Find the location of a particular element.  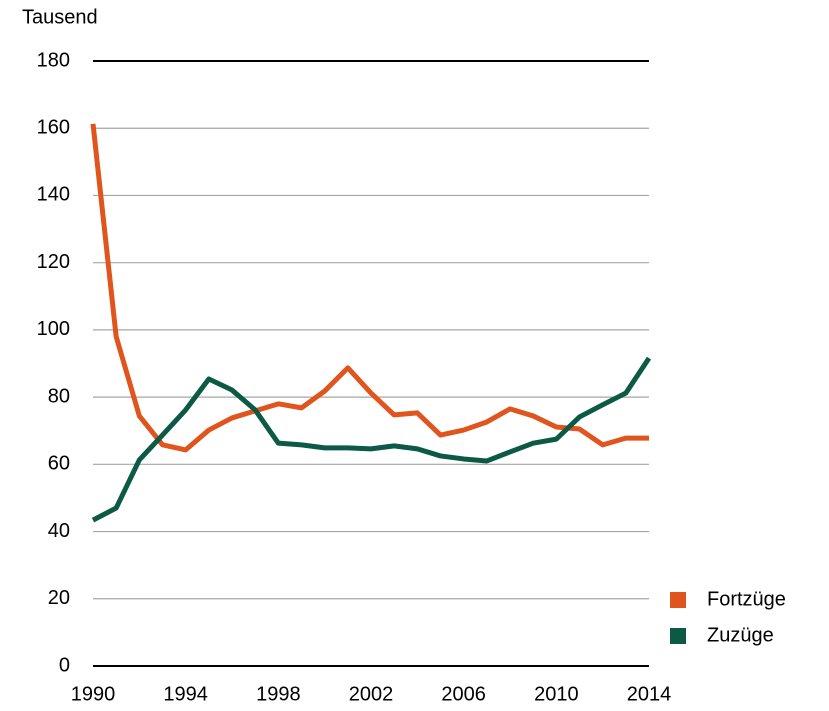

x-tick-label: 1998 is located at coordinates (278, 694).